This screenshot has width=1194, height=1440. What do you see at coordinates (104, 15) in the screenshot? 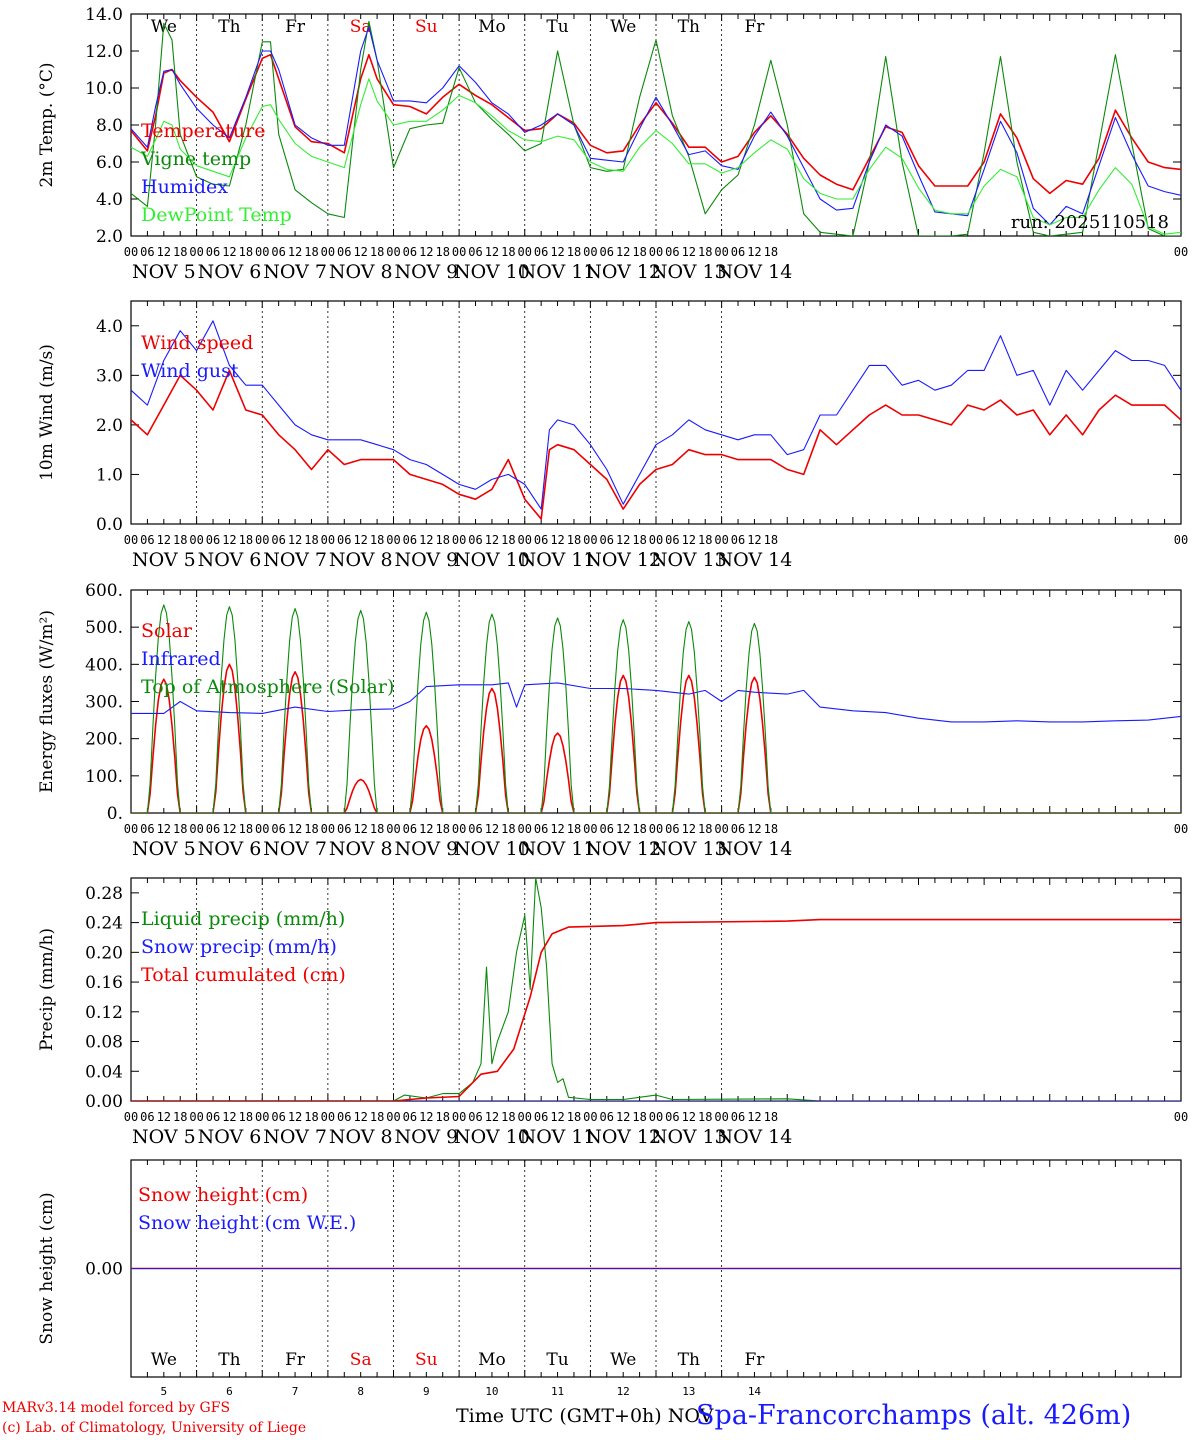
I see `y-tick-label: 14.0` at bounding box center [104, 15].